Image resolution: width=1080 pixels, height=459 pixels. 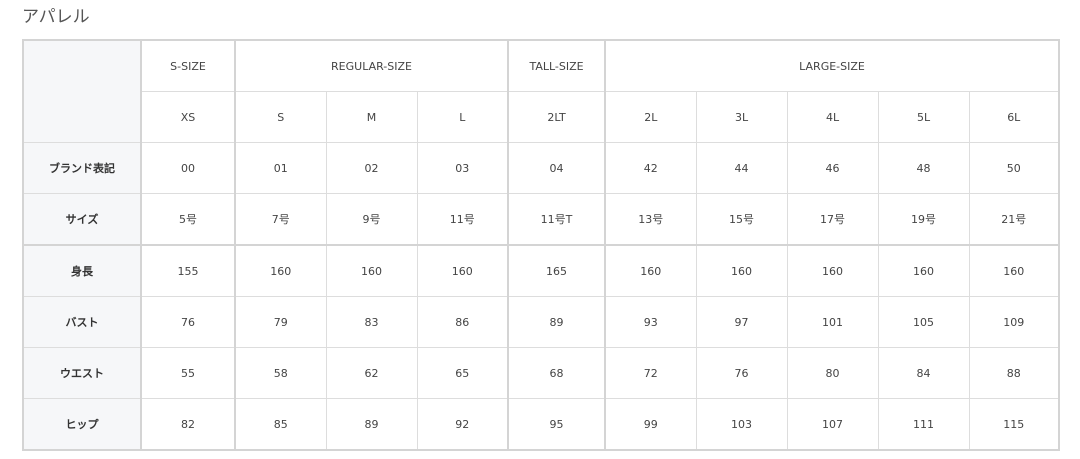 I want to click on table-cell: 105, so click(x=923, y=322).